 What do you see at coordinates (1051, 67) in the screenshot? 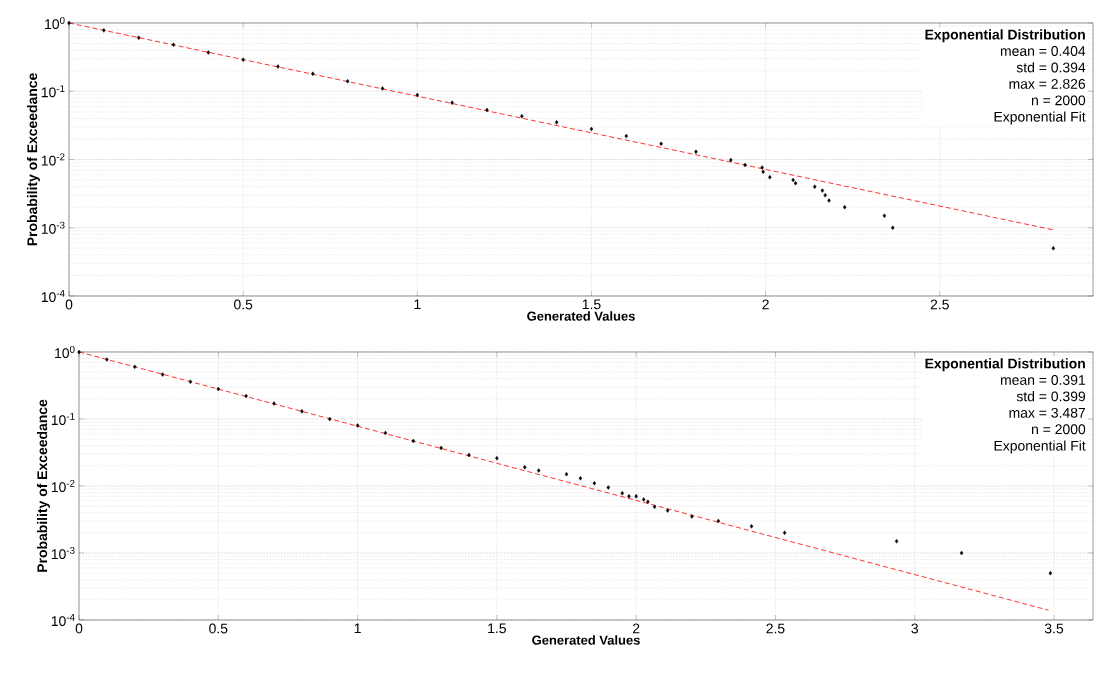
I see `annotation: std = 0.394` at bounding box center [1051, 67].